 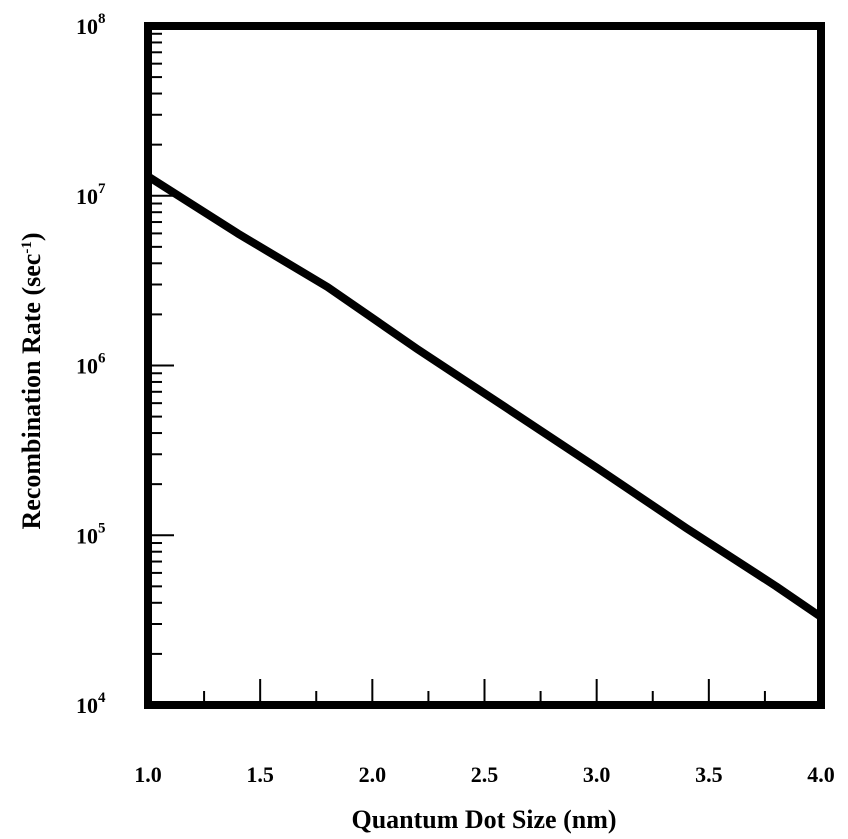 What do you see at coordinates (31, 236) in the screenshot?
I see `y-axis-title-close: )` at bounding box center [31, 236].